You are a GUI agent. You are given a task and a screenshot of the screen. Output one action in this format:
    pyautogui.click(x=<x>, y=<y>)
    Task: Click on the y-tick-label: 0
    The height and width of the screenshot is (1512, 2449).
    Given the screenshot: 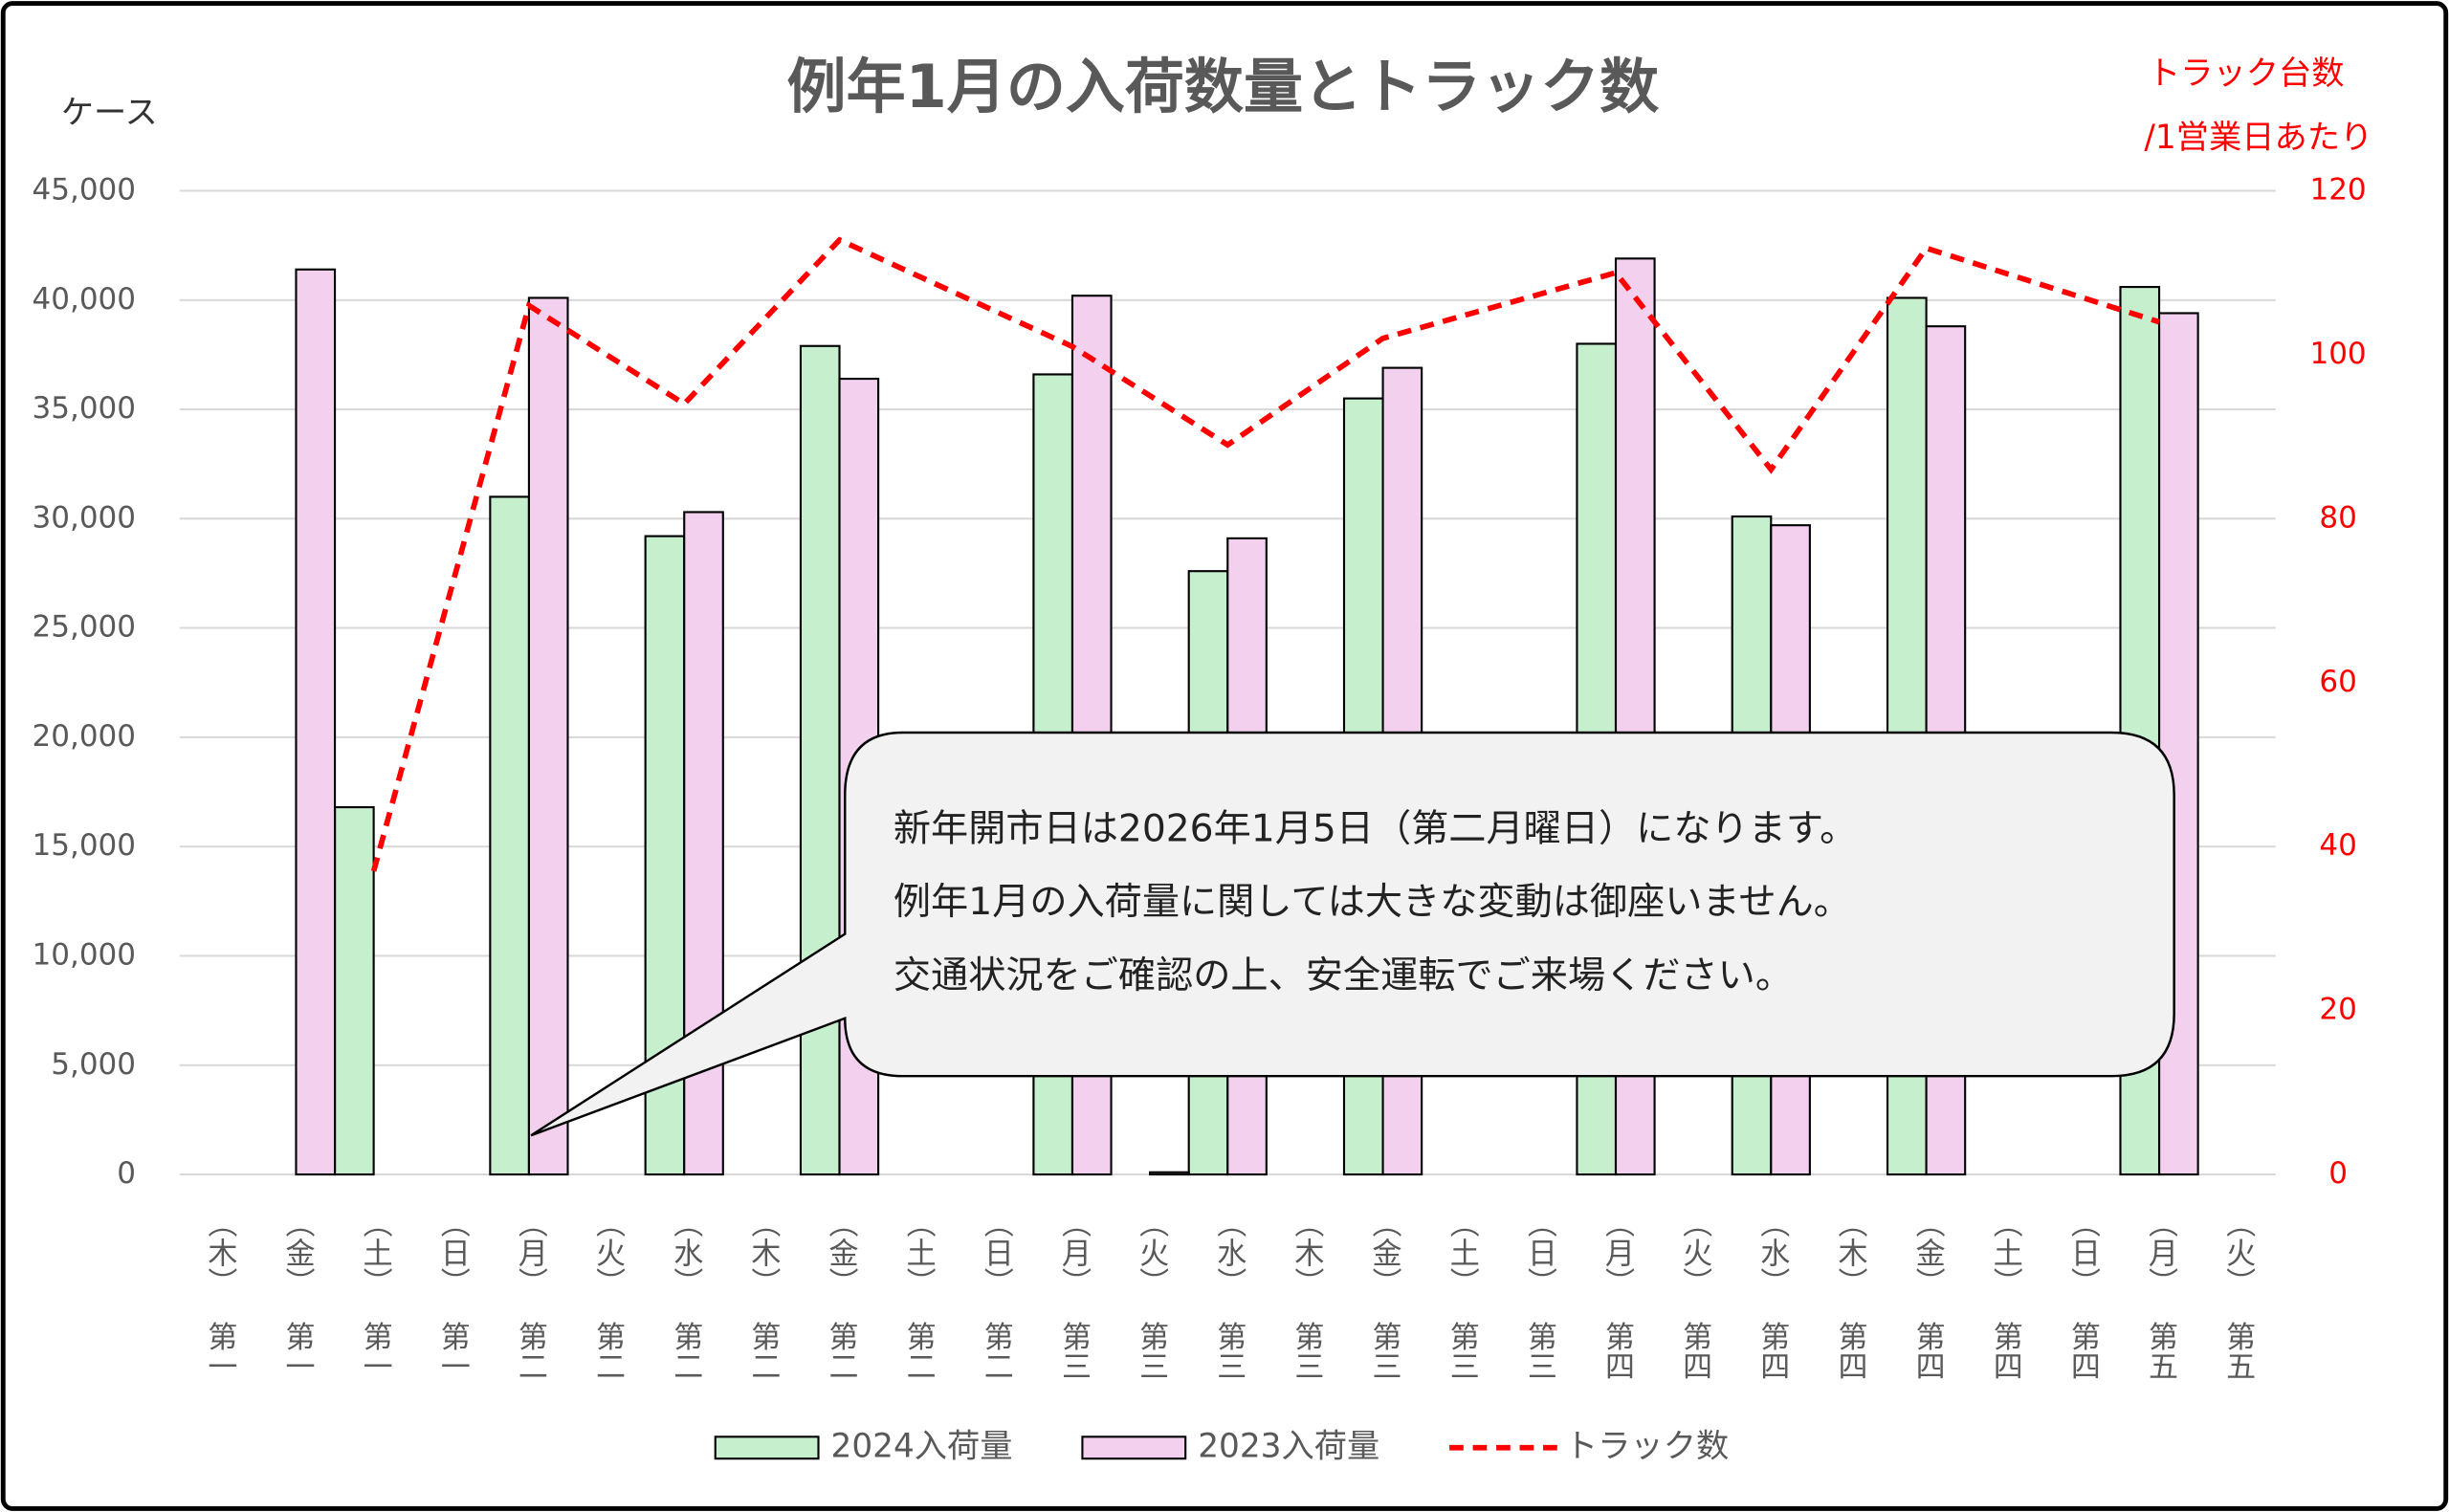 What is the action you would take?
    pyautogui.click(x=126, y=1173)
    